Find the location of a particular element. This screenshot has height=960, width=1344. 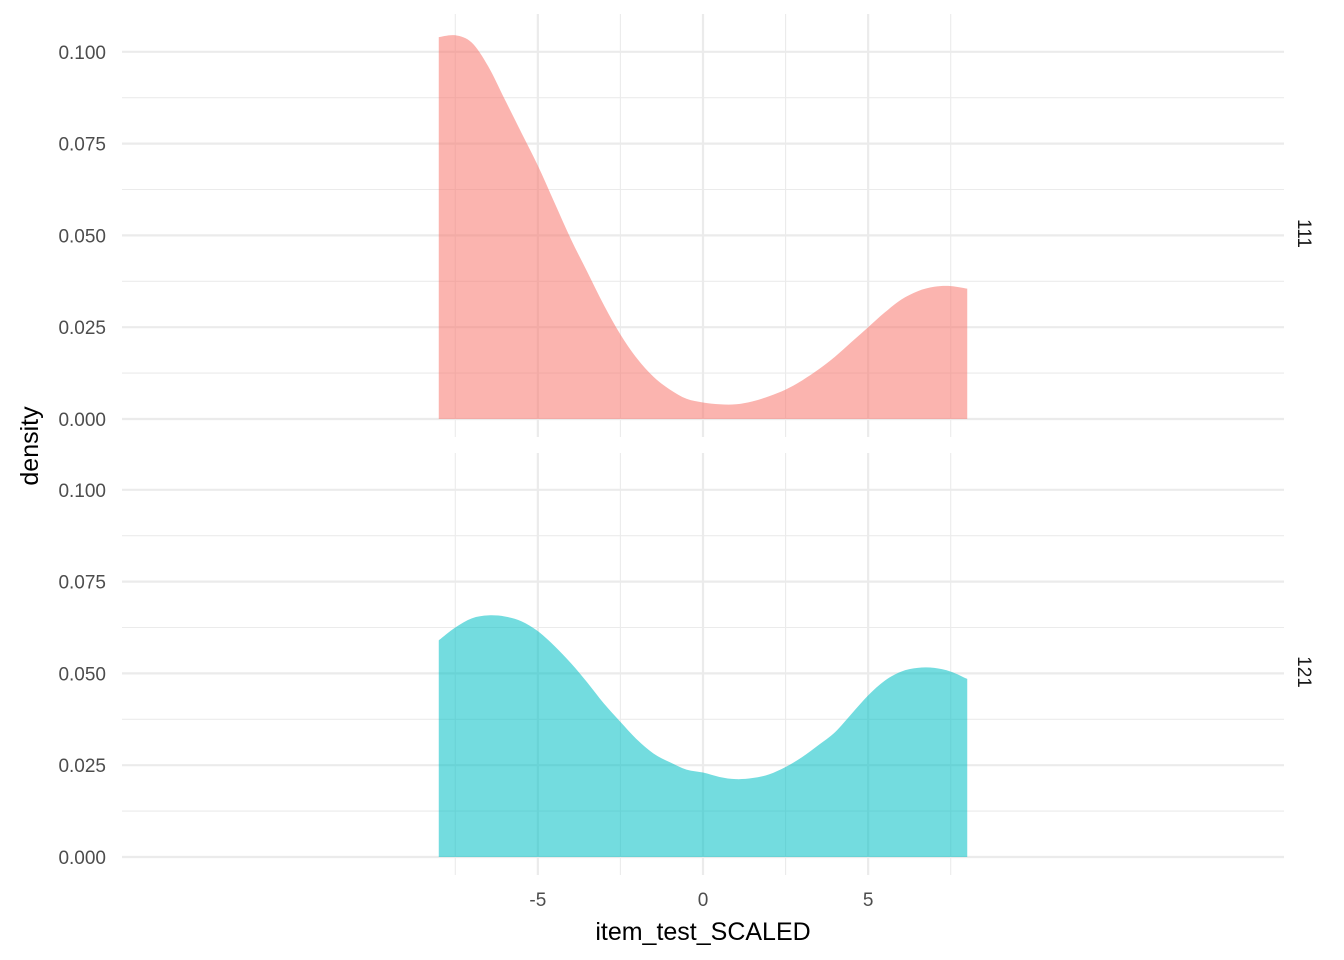

x-tick-label: -5 is located at coordinates (537, 900).